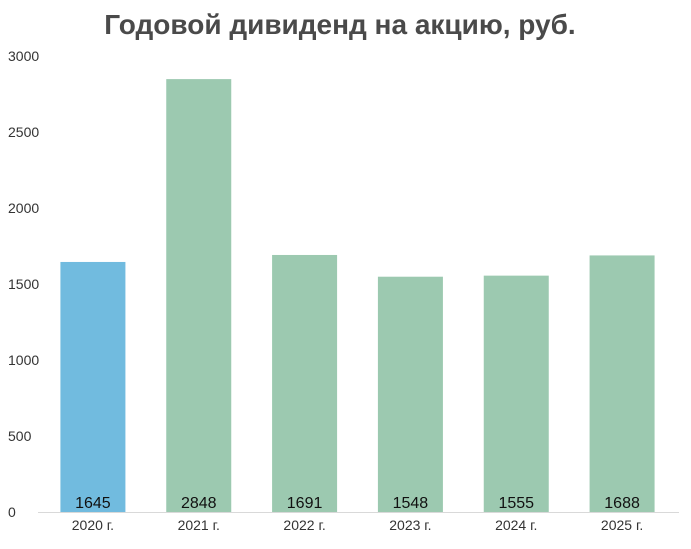  I want to click on chart-title: Годовой дивиденд на акцию, руб., so click(339, 24).